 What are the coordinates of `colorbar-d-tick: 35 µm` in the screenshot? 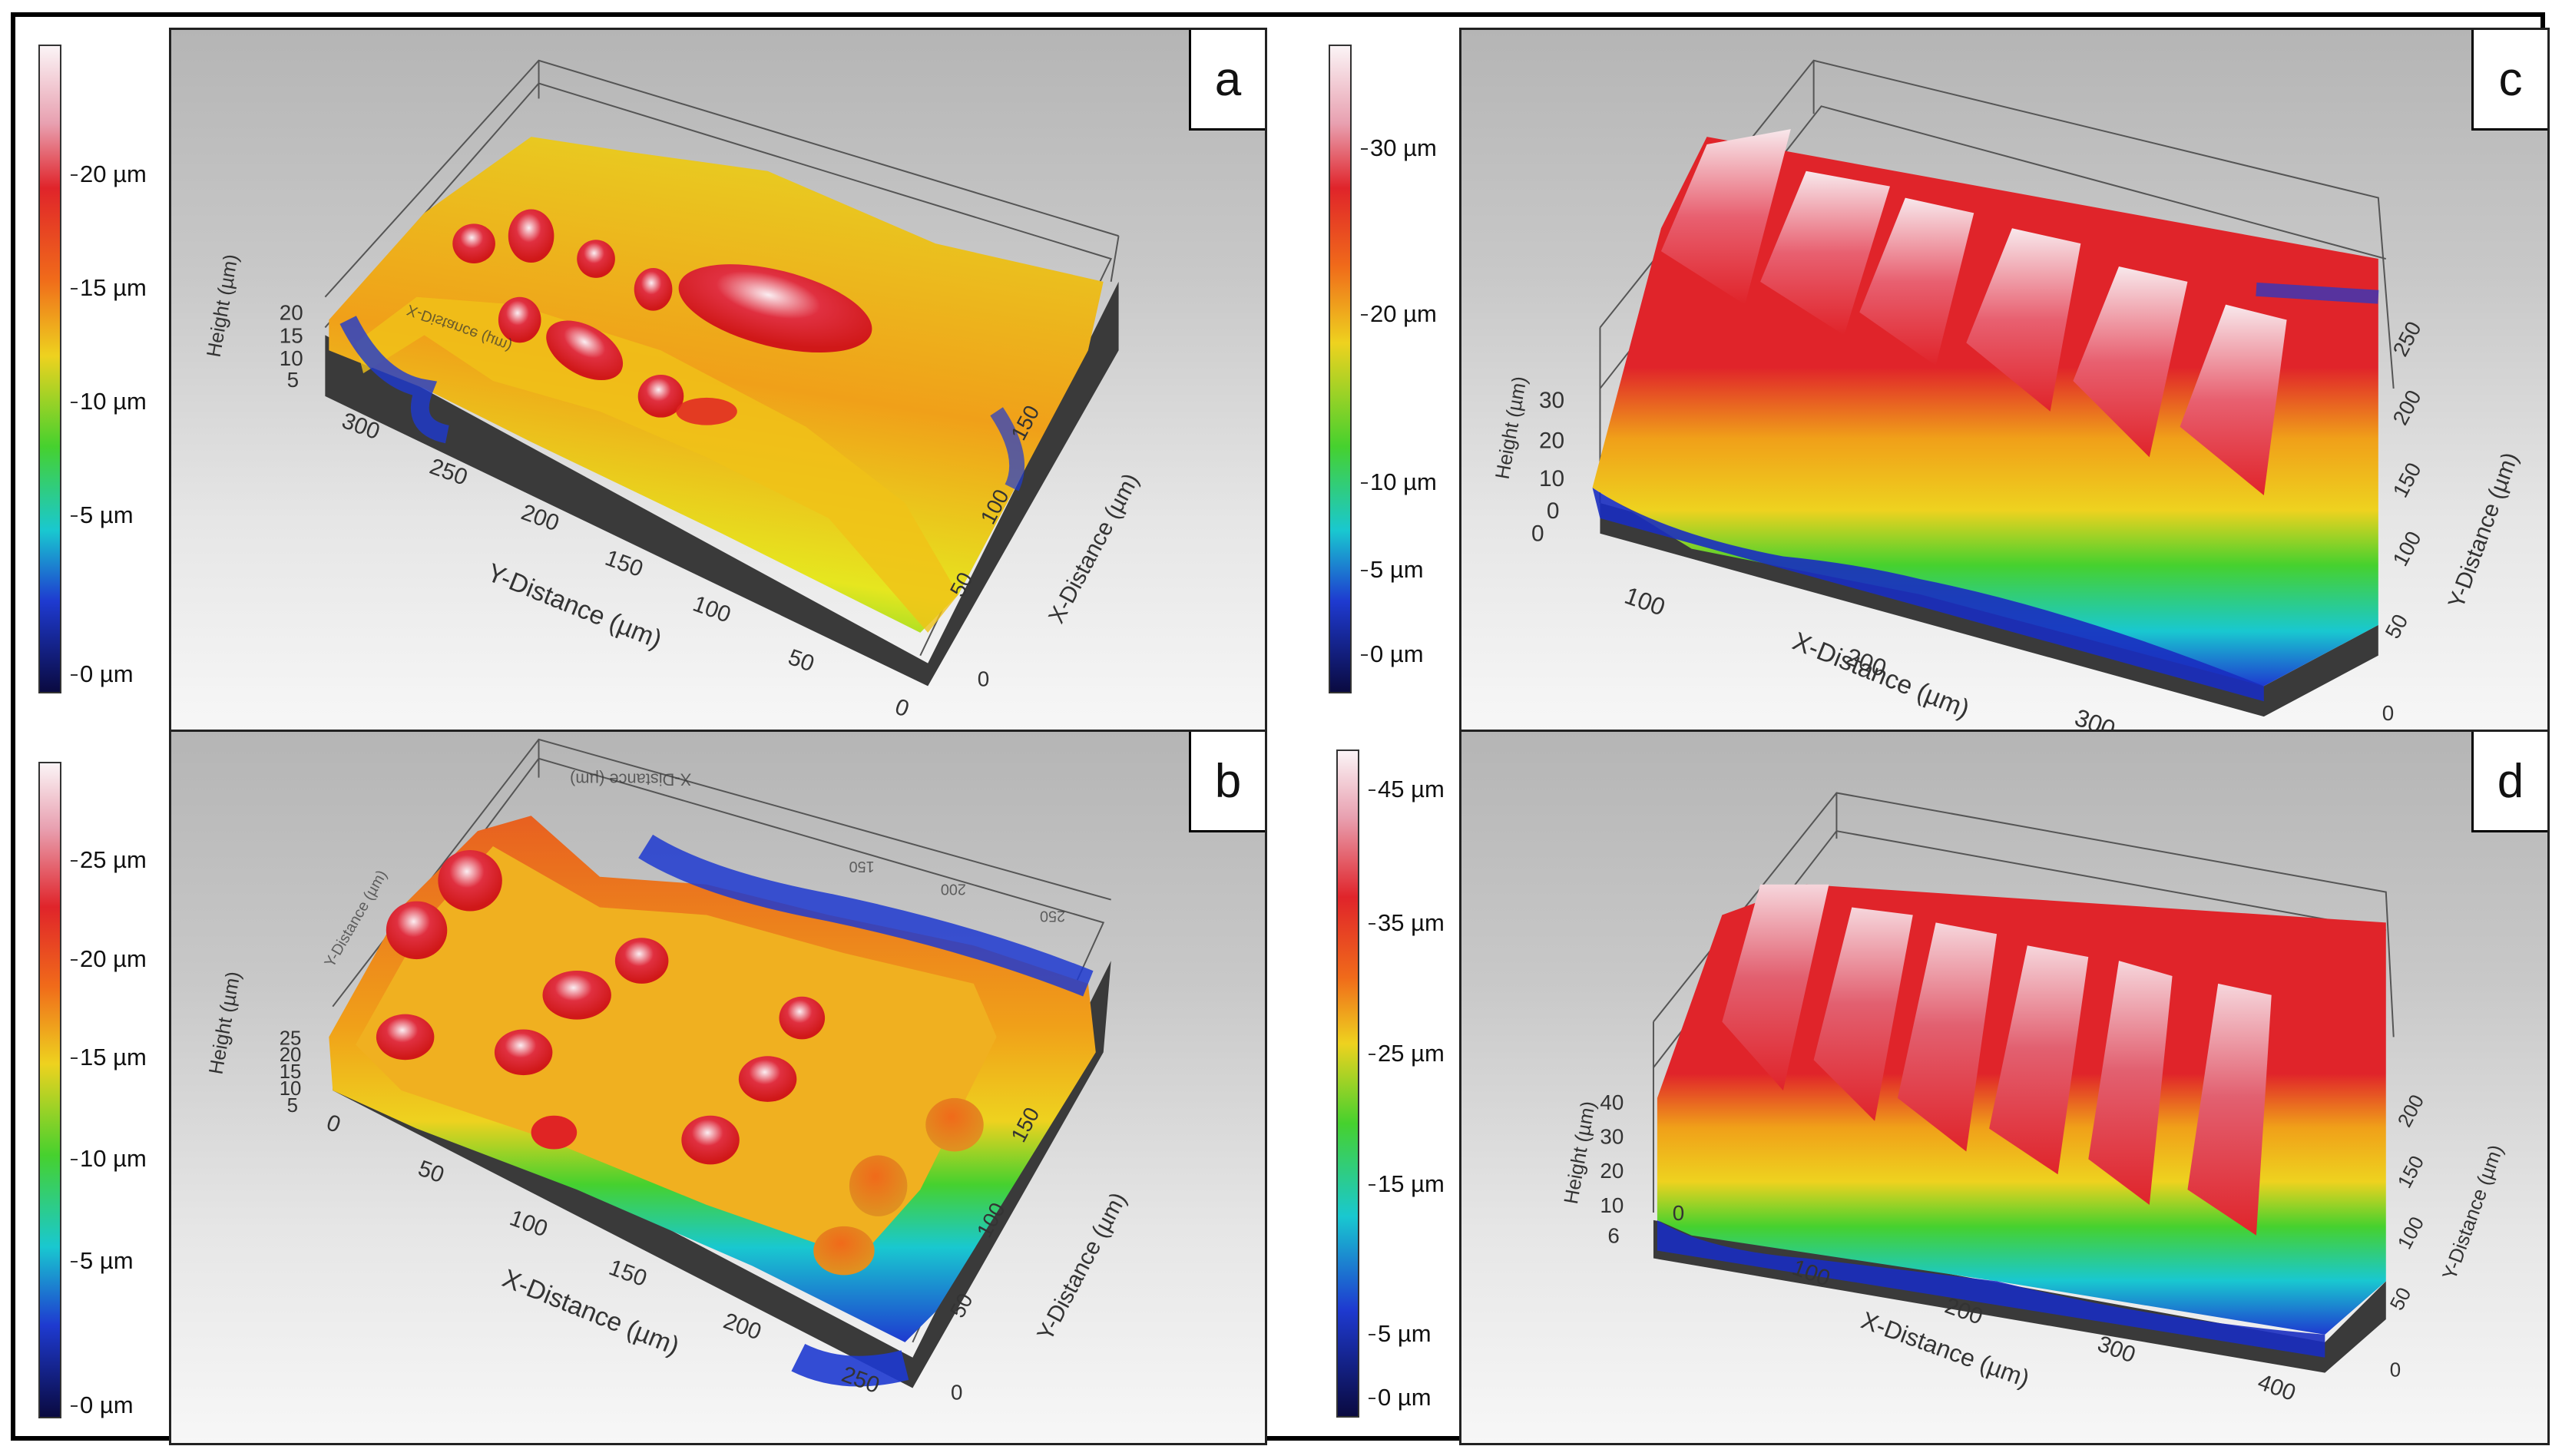 It's located at (1407, 923).